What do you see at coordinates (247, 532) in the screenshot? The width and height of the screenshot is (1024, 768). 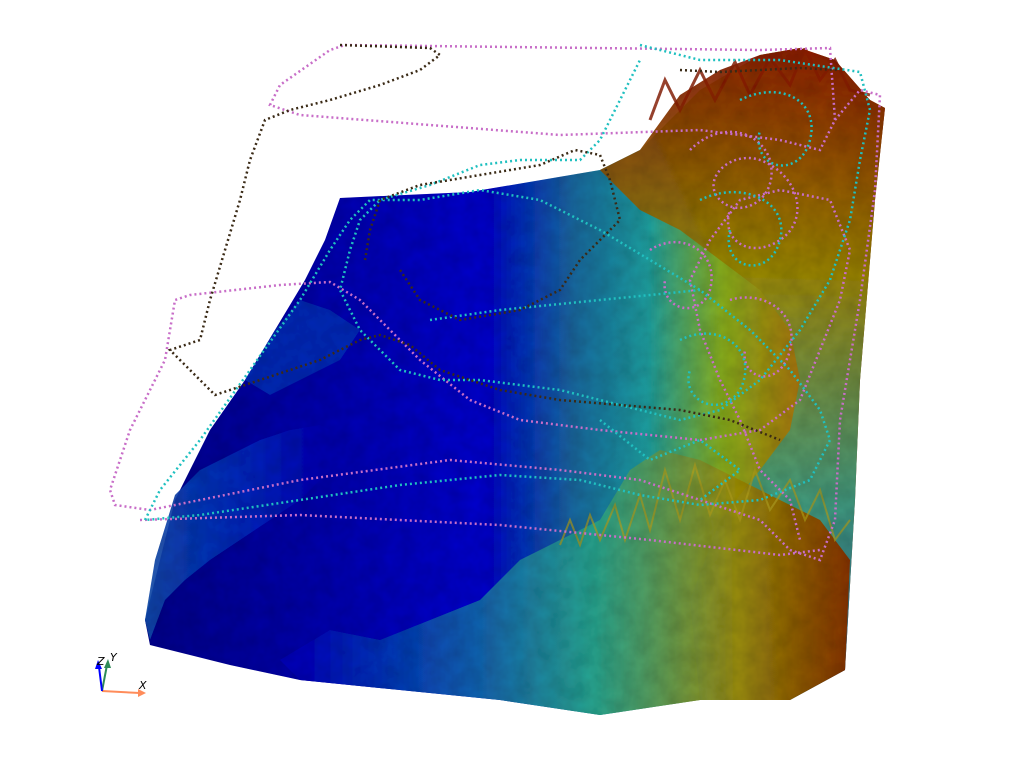 I see `terrain-left-ridges` at bounding box center [247, 532].